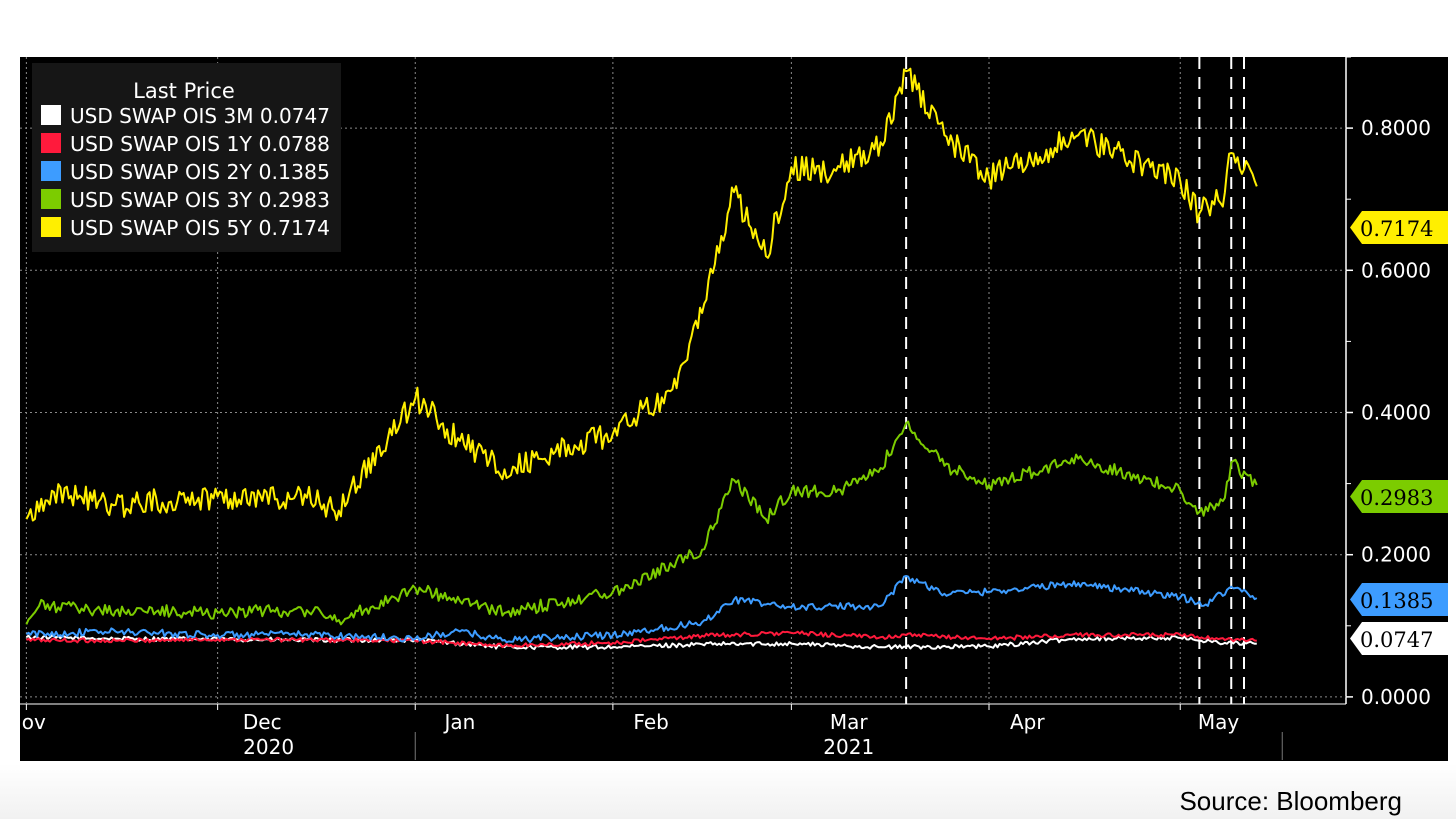 Image resolution: width=1456 pixels, height=819 pixels. I want to click on last-value-label: 0.0747, so click(1396, 640).